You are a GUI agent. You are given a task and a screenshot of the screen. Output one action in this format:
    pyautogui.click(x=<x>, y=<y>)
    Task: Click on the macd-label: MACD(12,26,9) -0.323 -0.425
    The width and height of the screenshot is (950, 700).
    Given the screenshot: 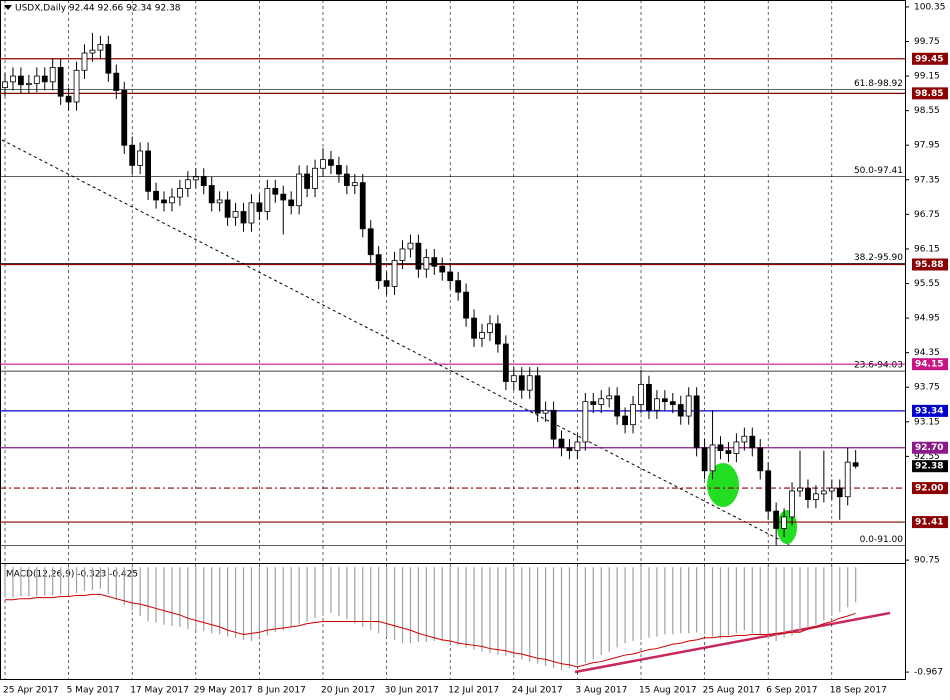 What is the action you would take?
    pyautogui.click(x=72, y=575)
    